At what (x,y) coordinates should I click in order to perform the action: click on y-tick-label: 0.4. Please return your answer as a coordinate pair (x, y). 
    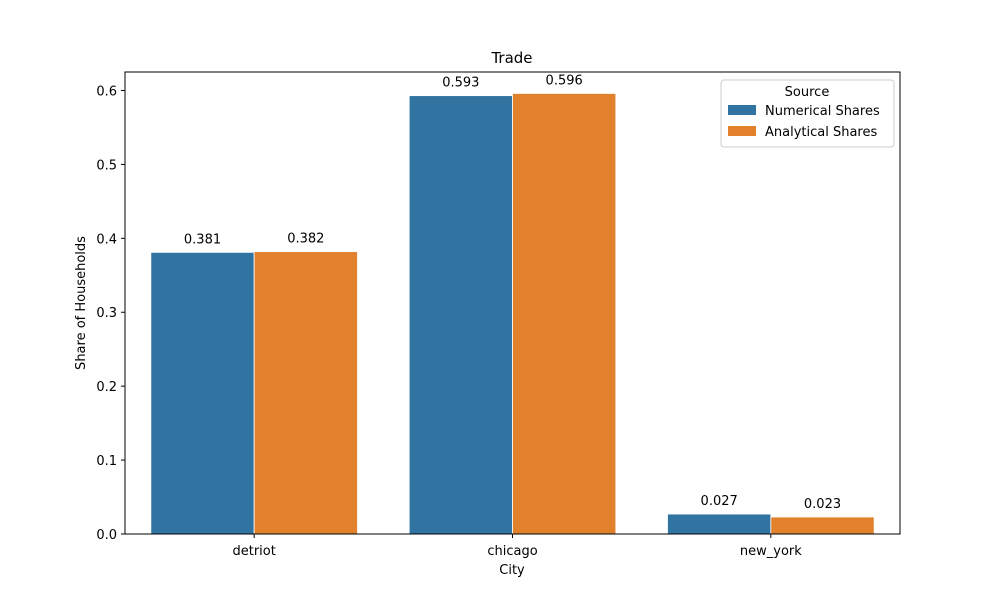
    Looking at the image, I should click on (106, 239).